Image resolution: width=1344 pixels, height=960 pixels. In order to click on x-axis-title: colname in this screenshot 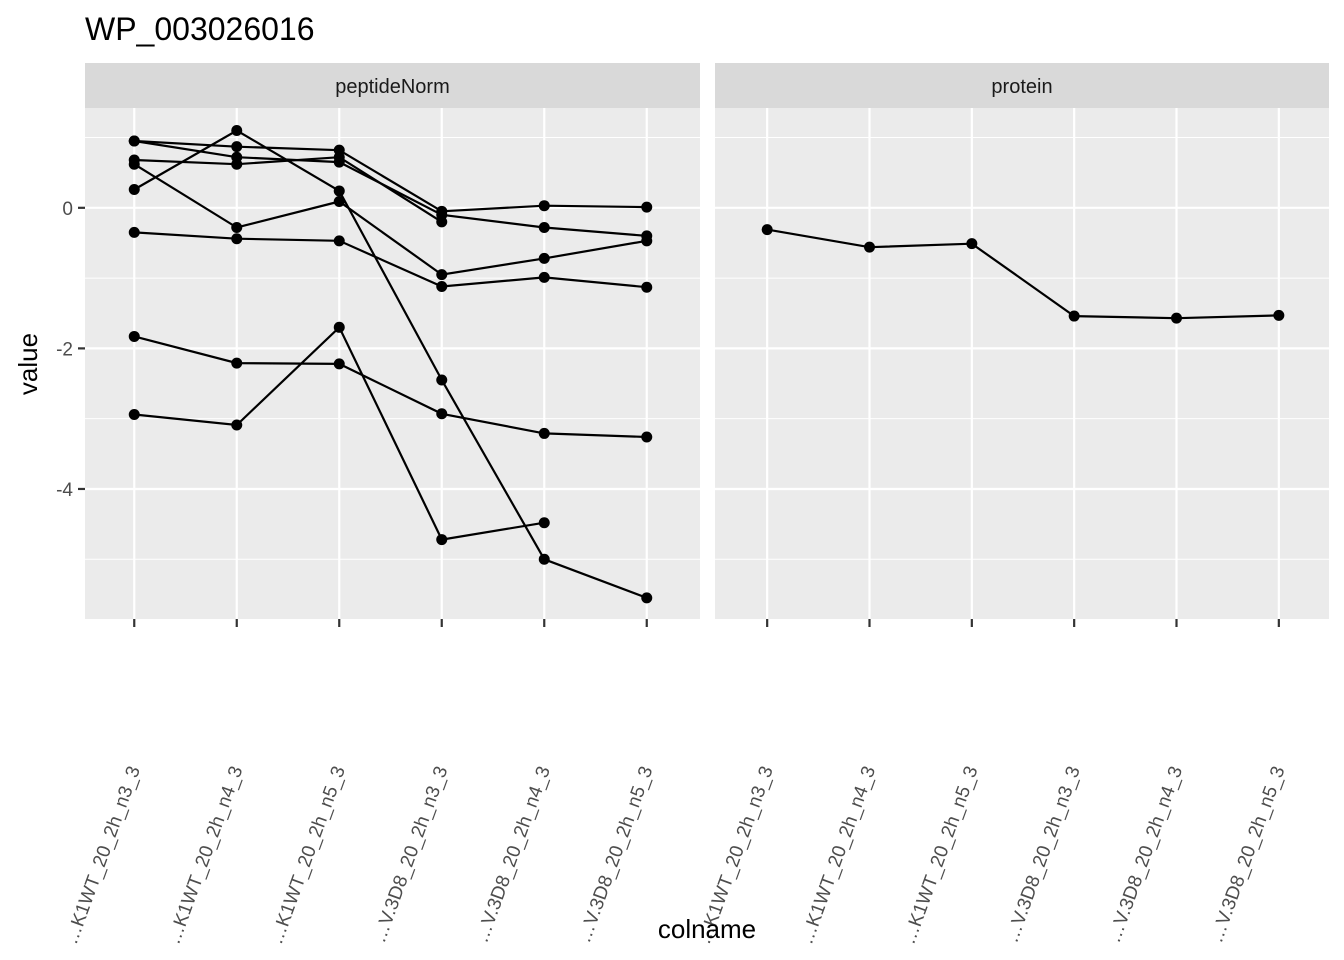, I will do `click(707, 929)`.